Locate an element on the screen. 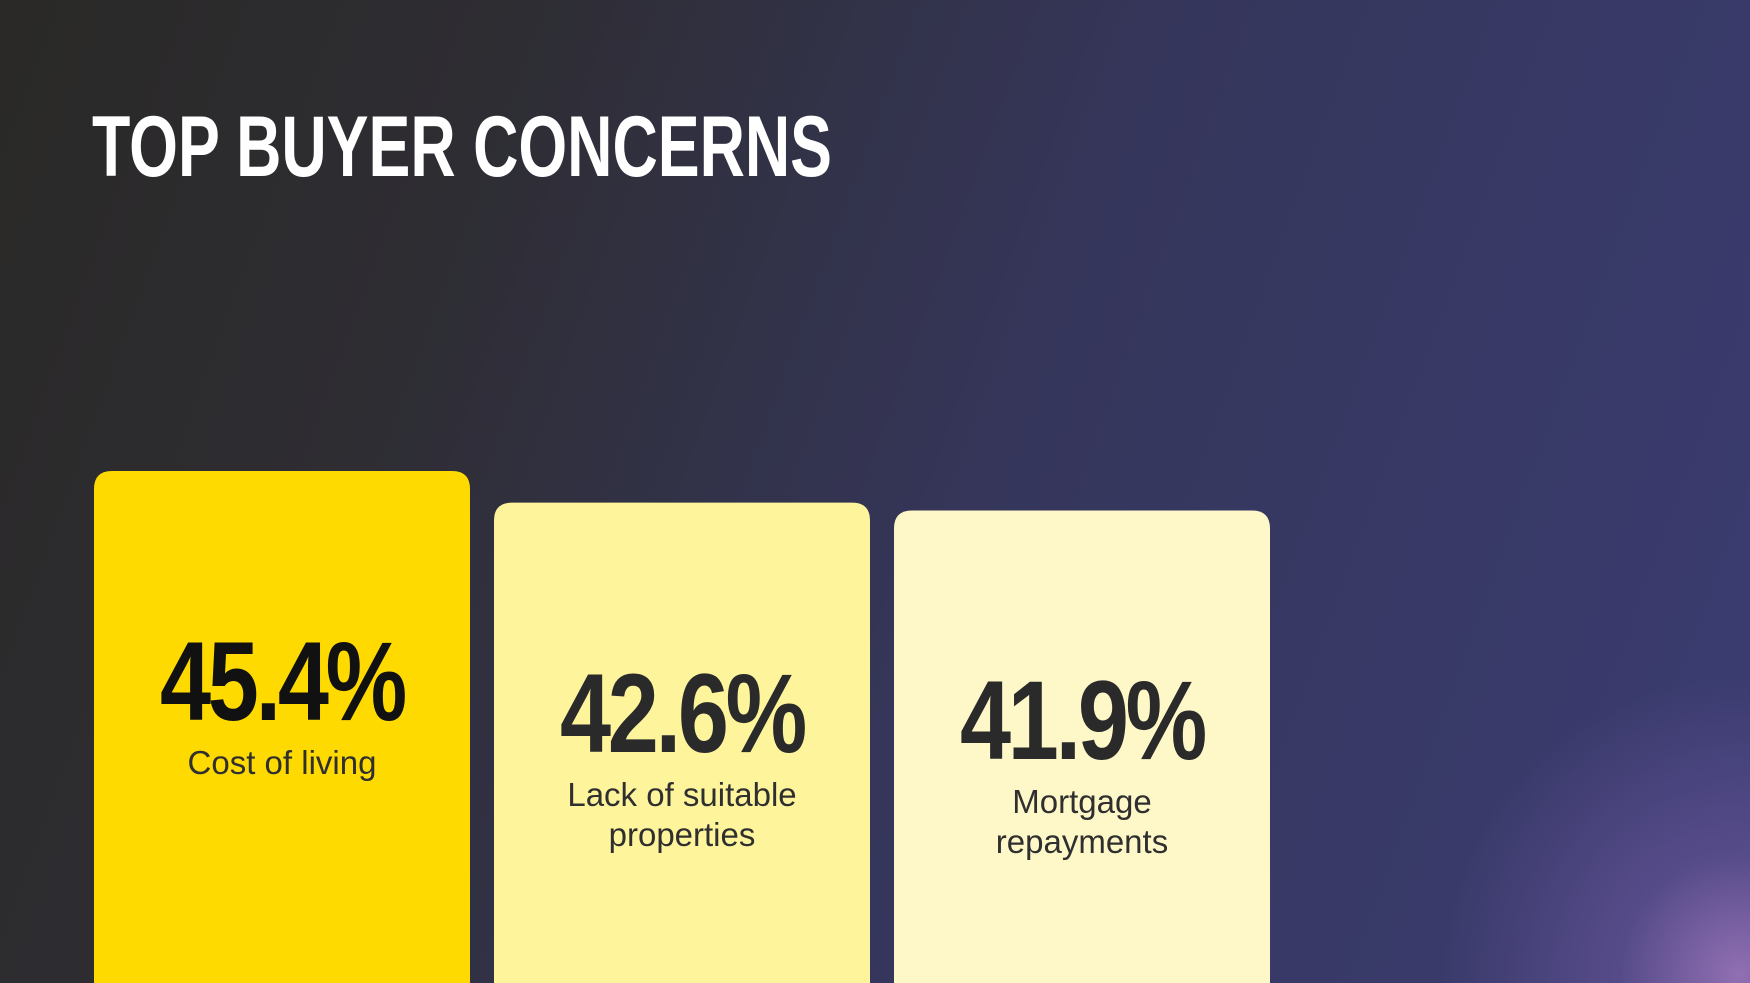 The height and width of the screenshot is (983, 1750). value-label: 45.4% is located at coordinates (283, 681).